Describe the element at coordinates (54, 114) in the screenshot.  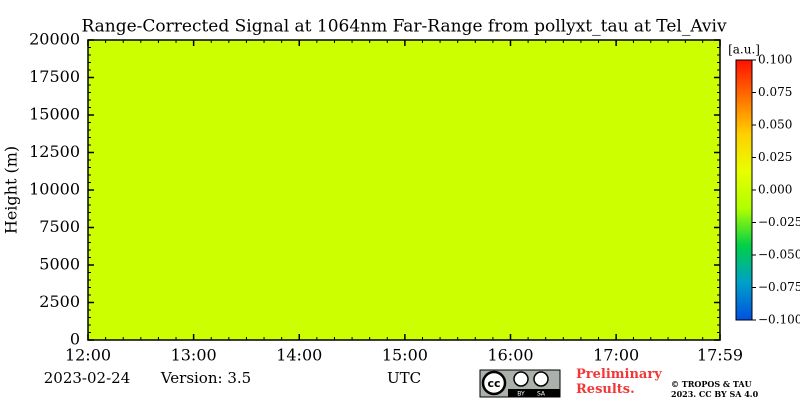
I see `y-tick-label: 15000` at that location.